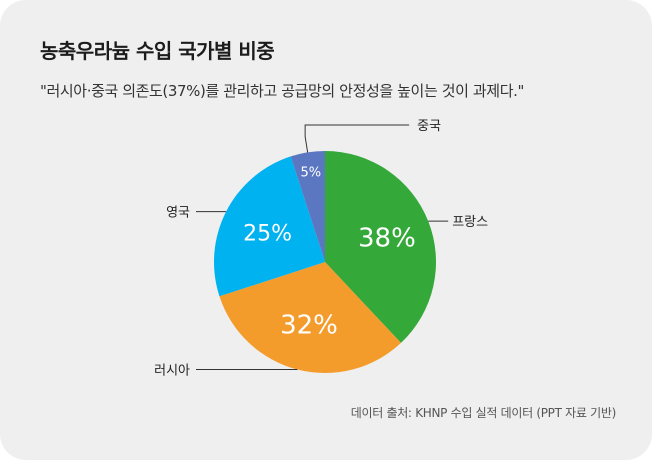 The height and width of the screenshot is (460, 652). Describe the element at coordinates (157, 51) in the screenshot. I see `chart-title: 농축우라늄 수입 국가별 비중` at that location.